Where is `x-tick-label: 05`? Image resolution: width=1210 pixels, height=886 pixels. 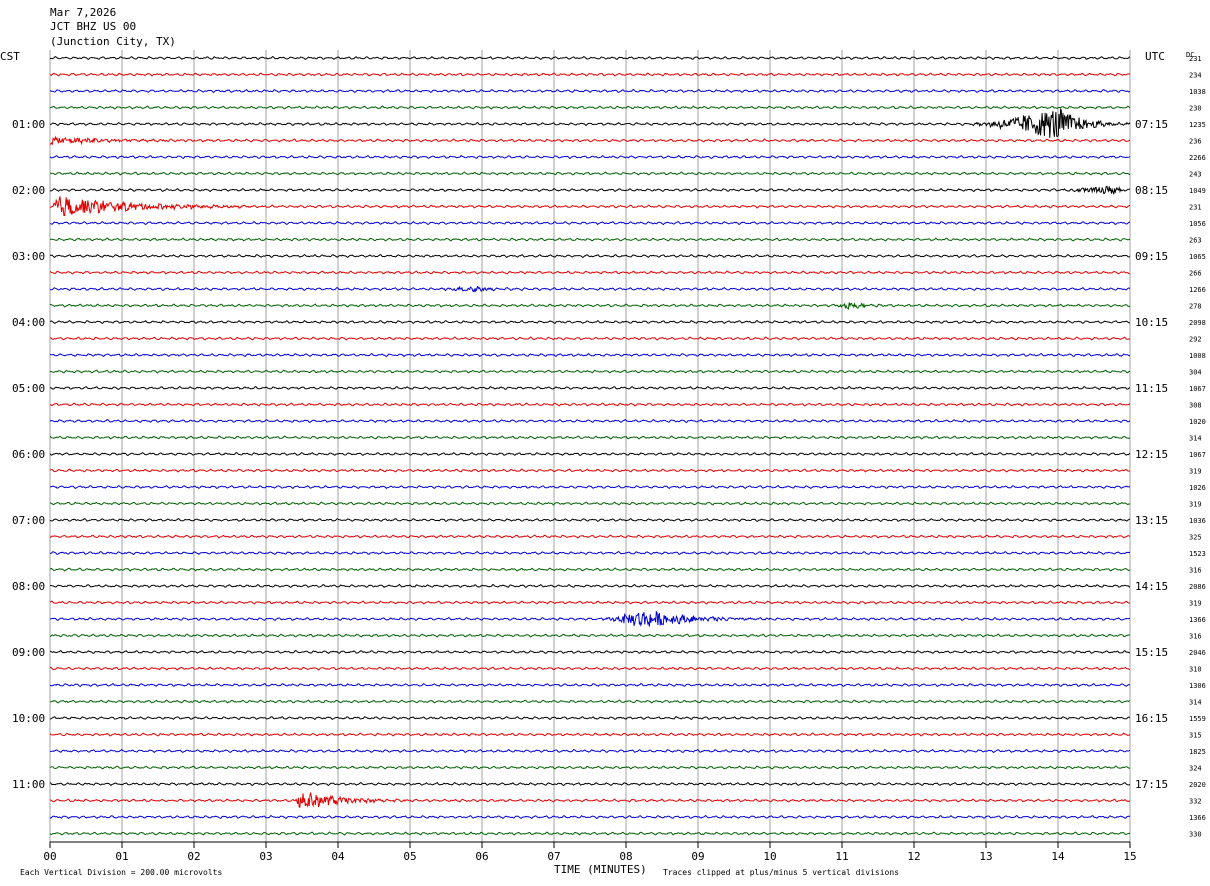 x-tick-label: 05 is located at coordinates (409, 856).